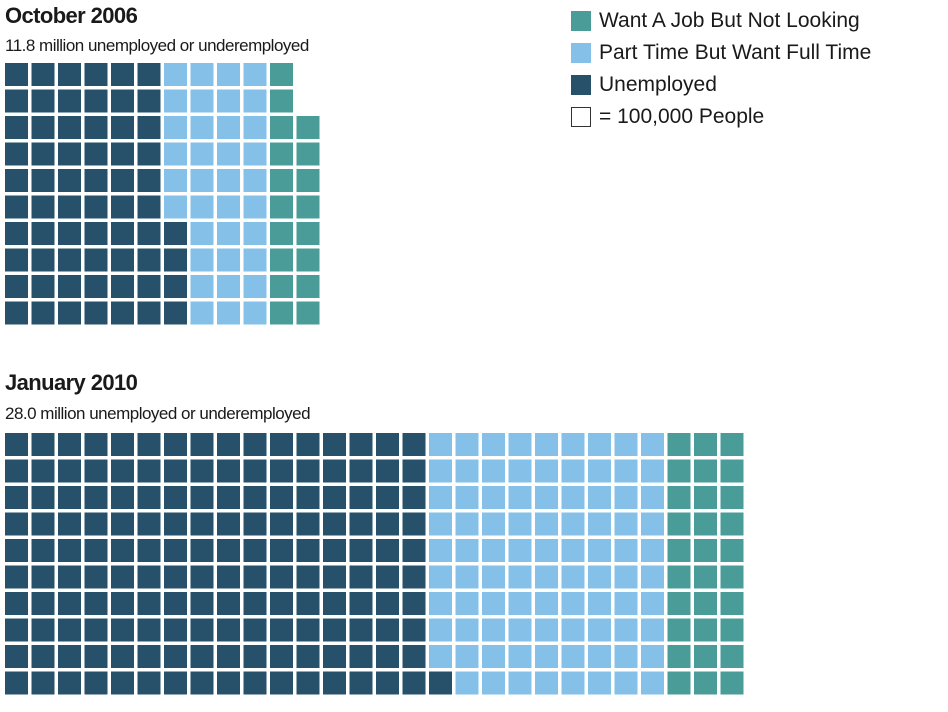 The height and width of the screenshot is (712, 948). Describe the element at coordinates (71, 382) in the screenshot. I see `chart-title: January 2010` at that location.